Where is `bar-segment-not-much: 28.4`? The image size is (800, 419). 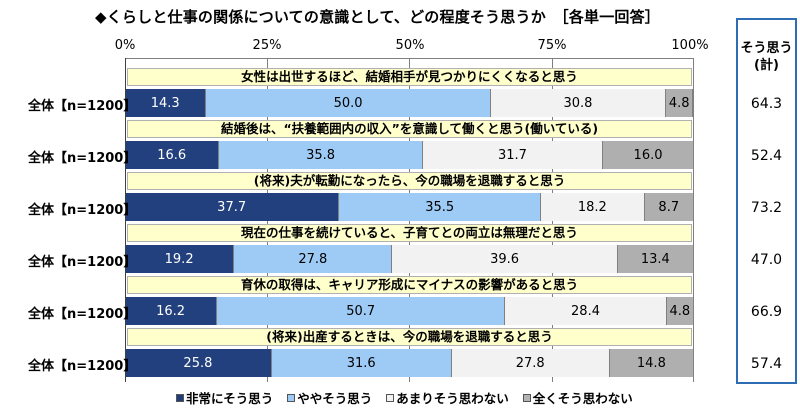 bar-segment-not-much: 28.4 is located at coordinates (586, 311).